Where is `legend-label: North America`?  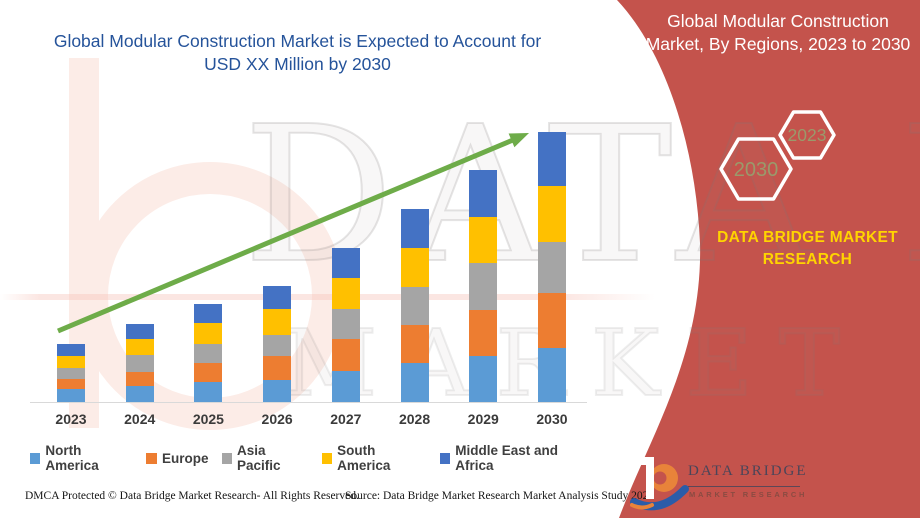
legend-label: North America is located at coordinates (72, 458).